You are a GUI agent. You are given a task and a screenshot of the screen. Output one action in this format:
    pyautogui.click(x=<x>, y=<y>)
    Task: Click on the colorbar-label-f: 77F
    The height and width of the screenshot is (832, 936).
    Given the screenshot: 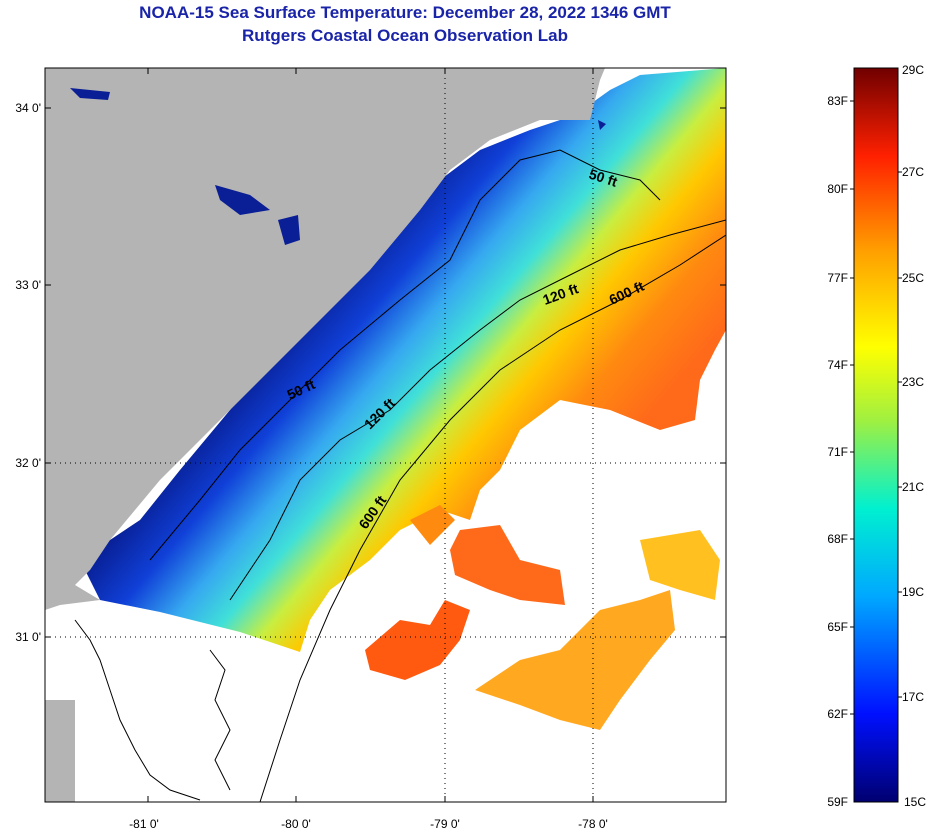 What is the action you would take?
    pyautogui.click(x=837, y=278)
    